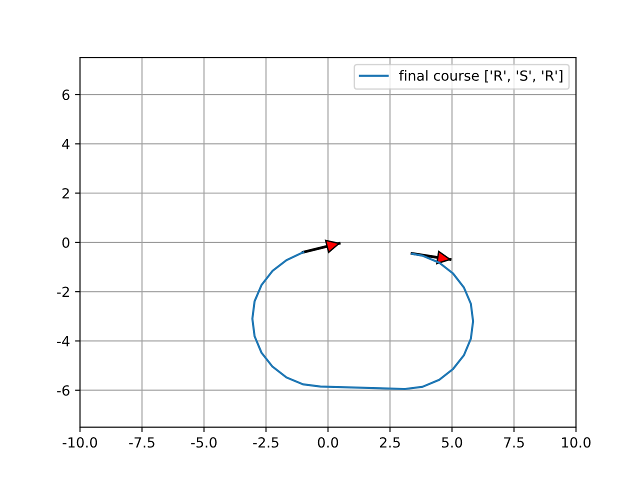 Image resolution: width=640 pixels, height=480 pixels. What do you see at coordinates (328, 442) in the screenshot?
I see `x-tick-label: 0.0` at bounding box center [328, 442].